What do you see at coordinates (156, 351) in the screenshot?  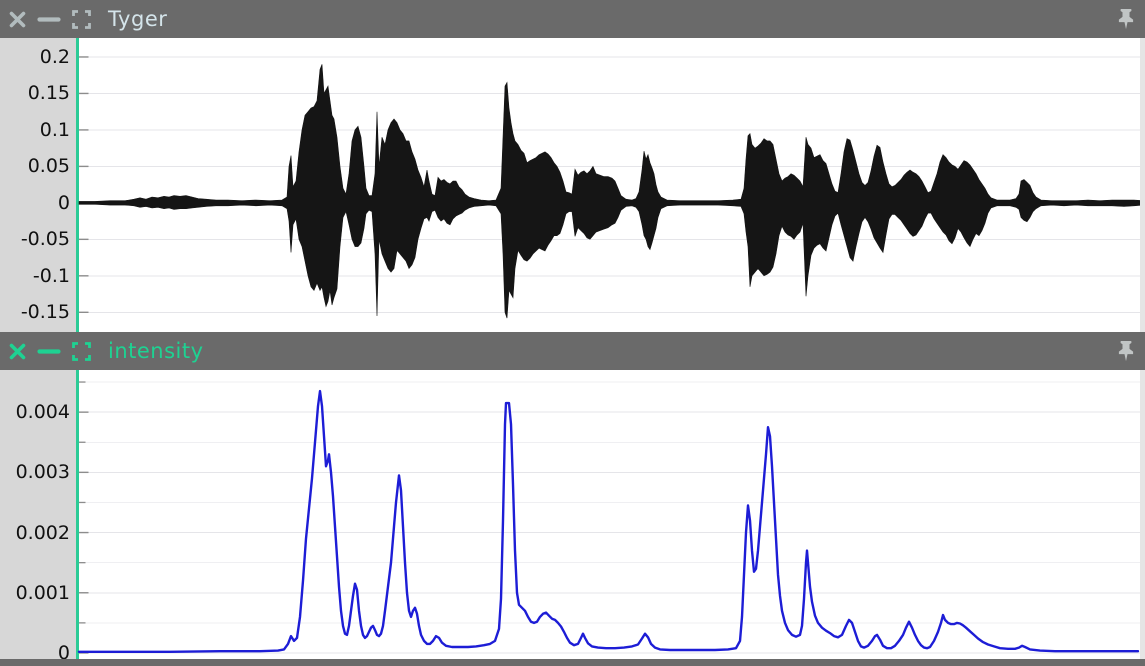 I see `panel-title: intensity` at bounding box center [156, 351].